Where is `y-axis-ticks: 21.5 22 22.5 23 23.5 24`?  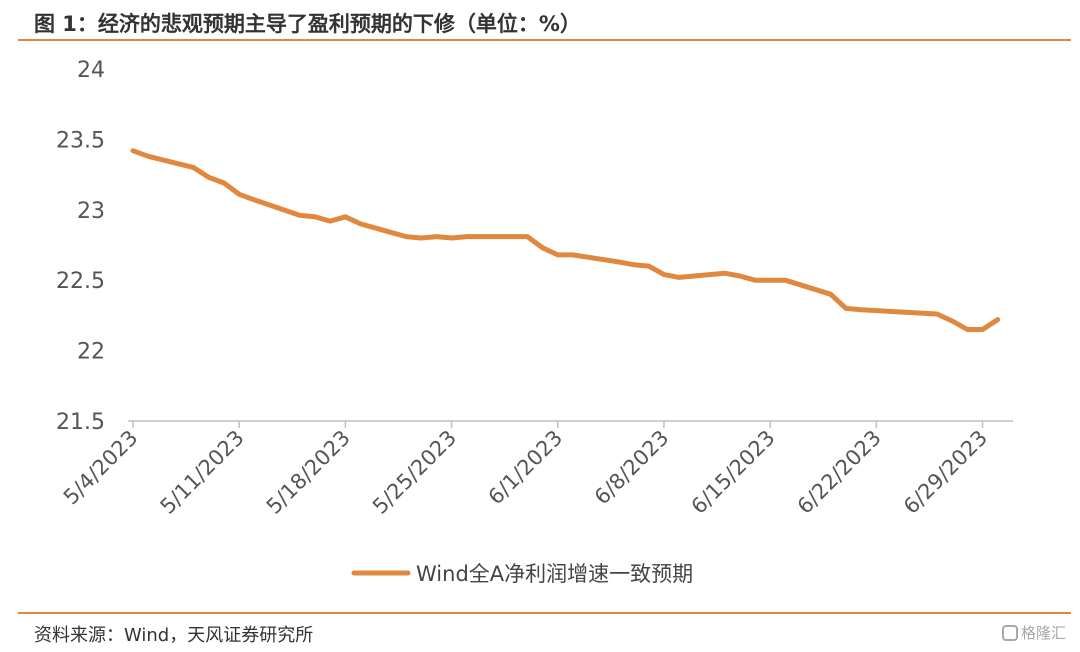 y-axis-ticks: 21.5 22 22.5 23 23.5 24 is located at coordinates (80, 246).